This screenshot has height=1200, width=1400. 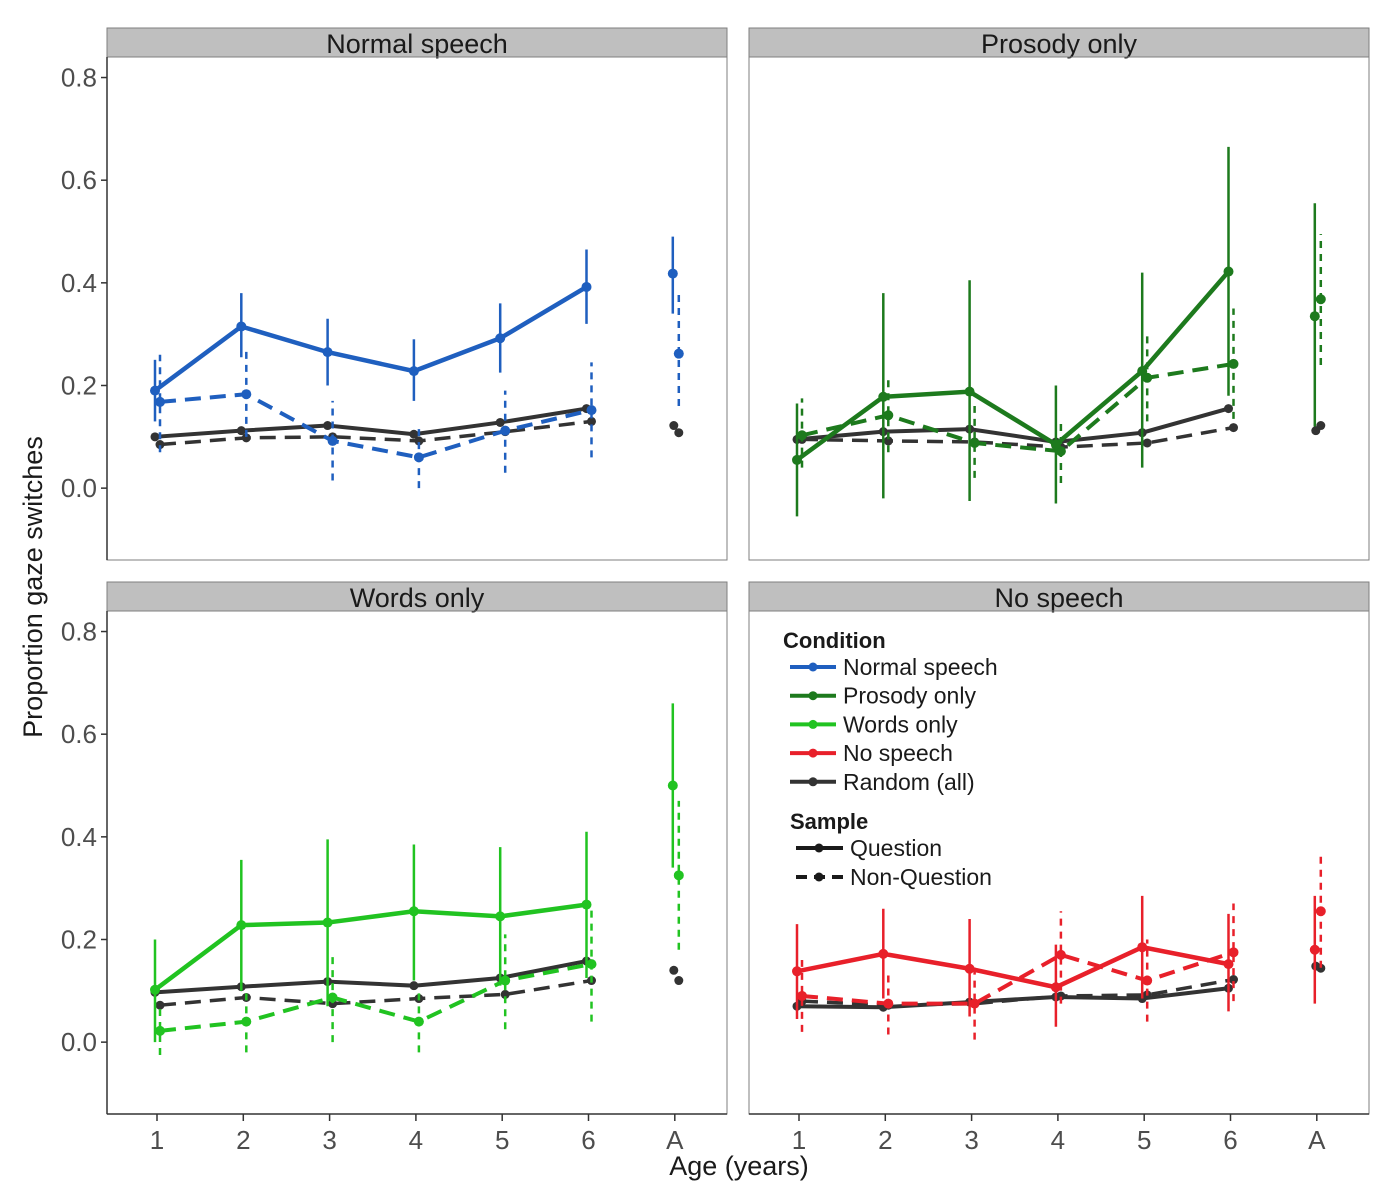 I want to click on x-tick-label: 4, so click(x=416, y=1140).